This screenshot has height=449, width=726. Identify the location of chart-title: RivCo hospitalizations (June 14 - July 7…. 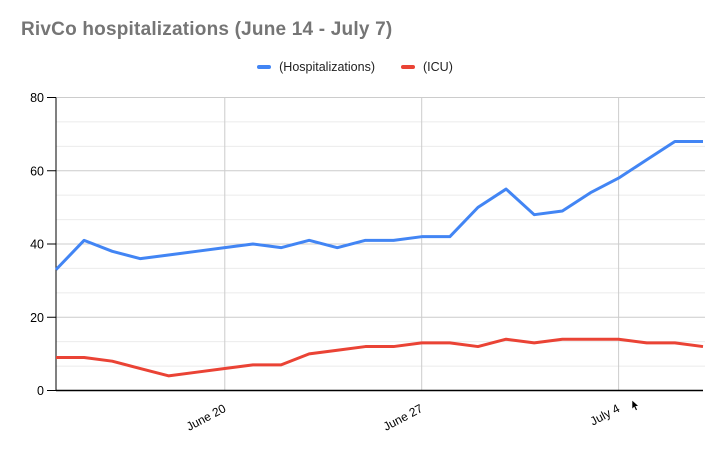
(207, 29).